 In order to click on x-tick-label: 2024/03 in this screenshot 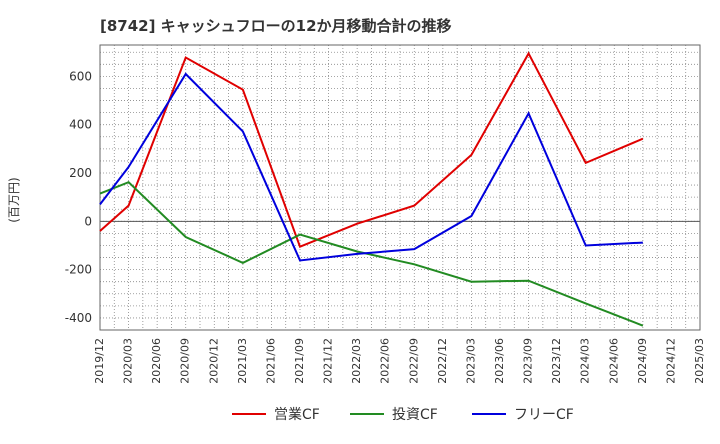, I will do `click(585, 361)`.